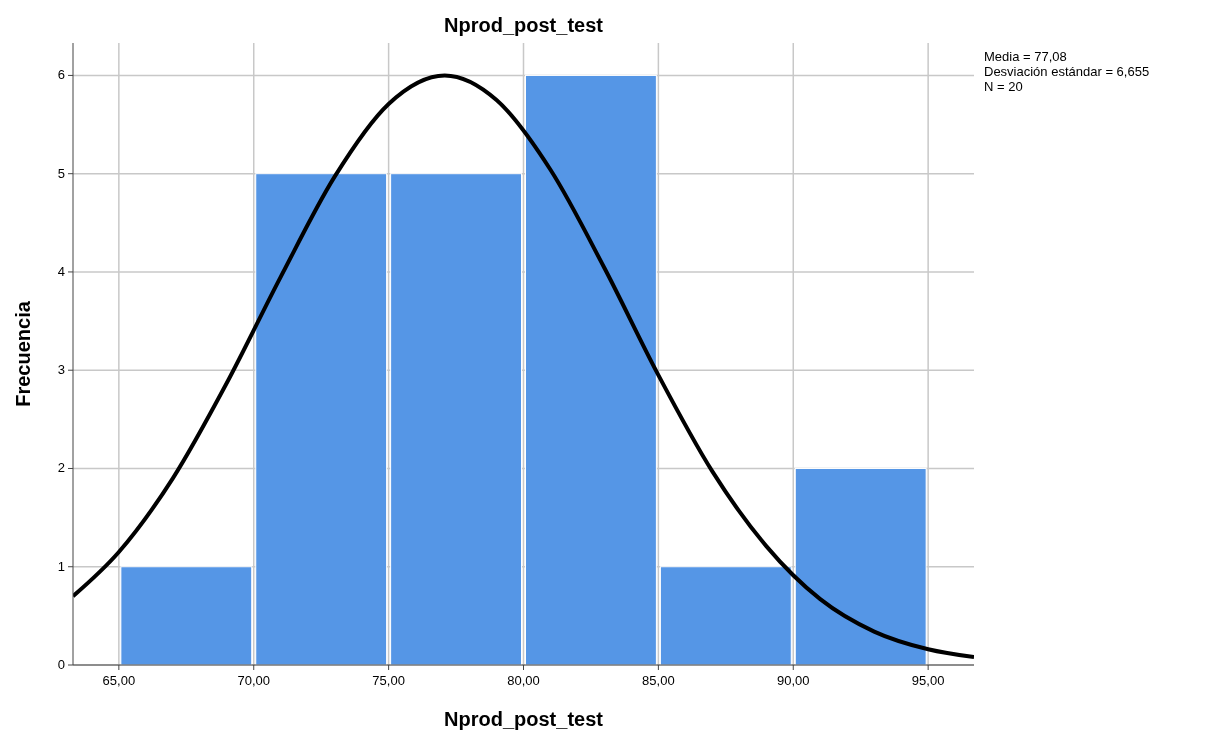 The image size is (1207, 742). What do you see at coordinates (61, 75) in the screenshot?
I see `y-tick-label: 6` at bounding box center [61, 75].